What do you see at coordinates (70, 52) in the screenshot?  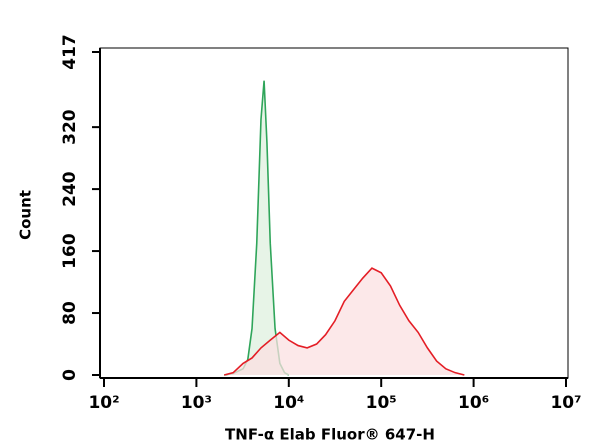 I see `y-tick-label: 417` at bounding box center [70, 52].